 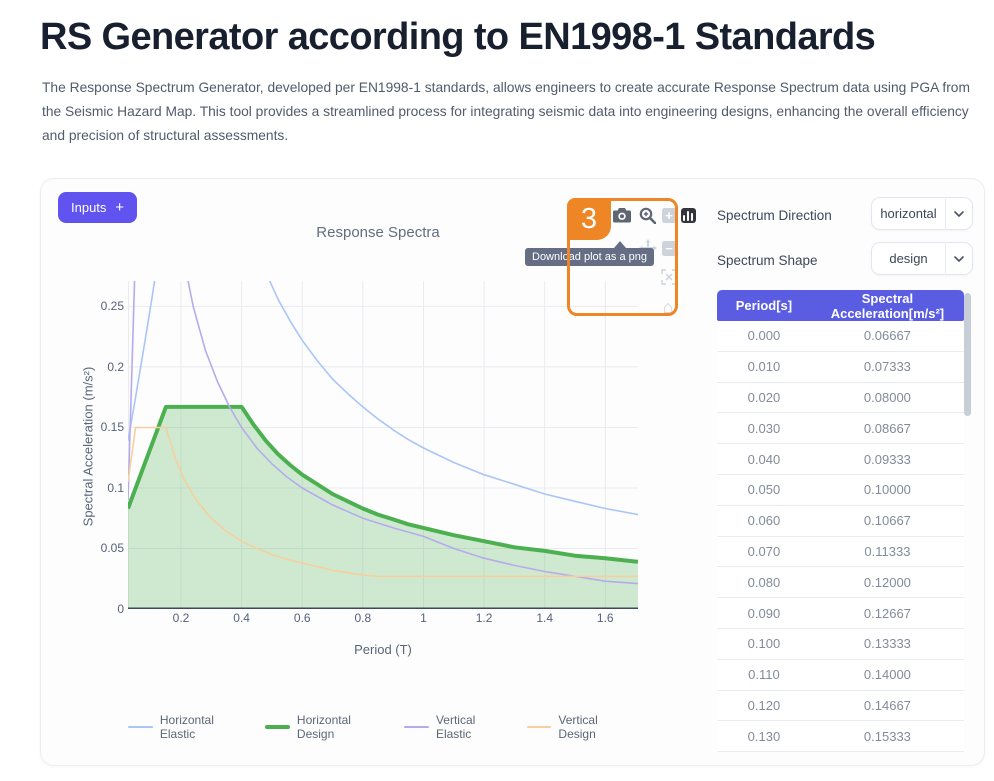 I want to click on legend-item: Vertical Design, so click(x=582, y=727).